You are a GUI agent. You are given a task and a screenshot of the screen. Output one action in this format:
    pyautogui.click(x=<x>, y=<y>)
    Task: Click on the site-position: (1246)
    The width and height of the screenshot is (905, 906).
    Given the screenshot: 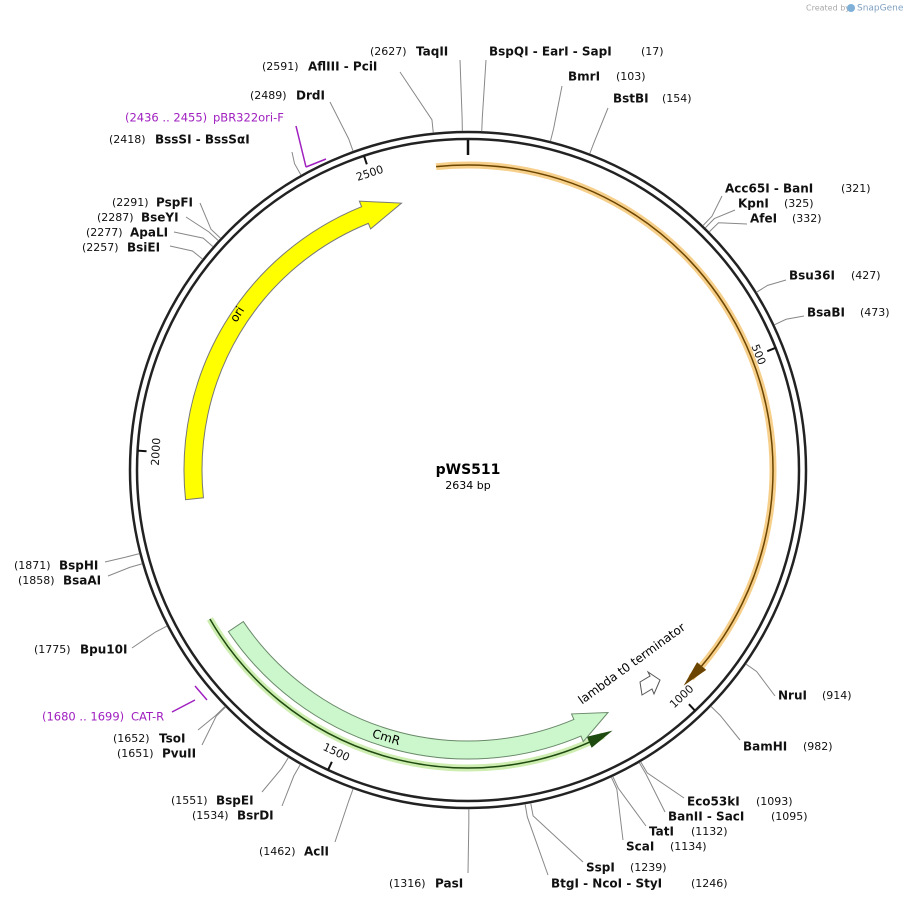 What is the action you would take?
    pyautogui.click(x=709, y=883)
    